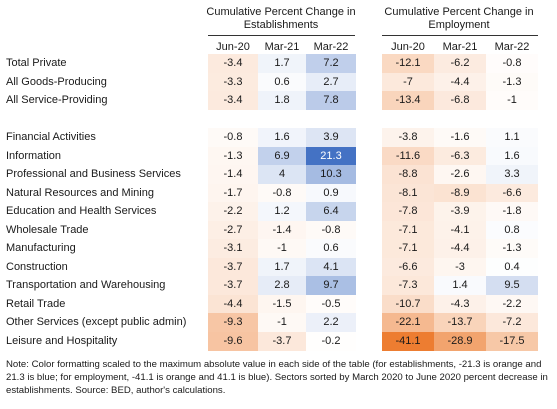 This screenshot has width=557, height=409. I want to click on est-value-cell: -1.7, so click(233, 193).